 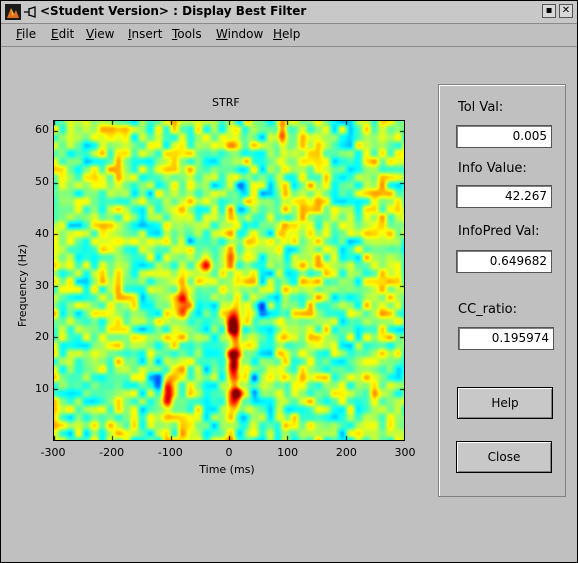 I want to click on x-tick-label: 100, so click(x=288, y=452).